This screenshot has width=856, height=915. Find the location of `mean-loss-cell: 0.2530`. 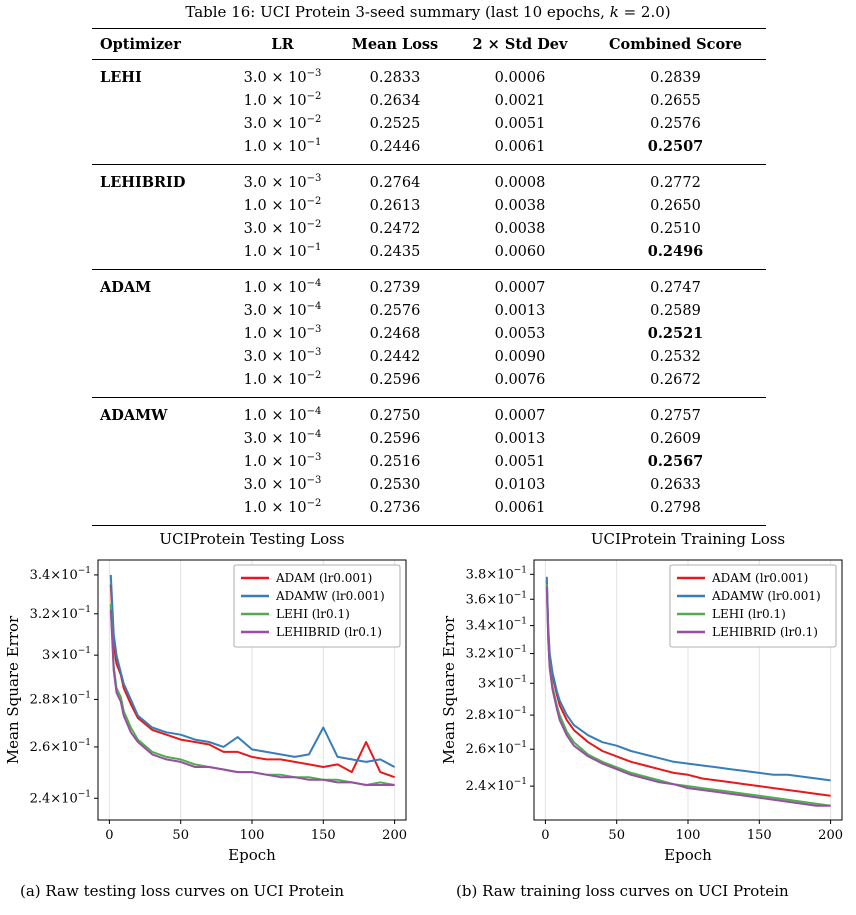

mean-loss-cell: 0.2530 is located at coordinates (395, 484).